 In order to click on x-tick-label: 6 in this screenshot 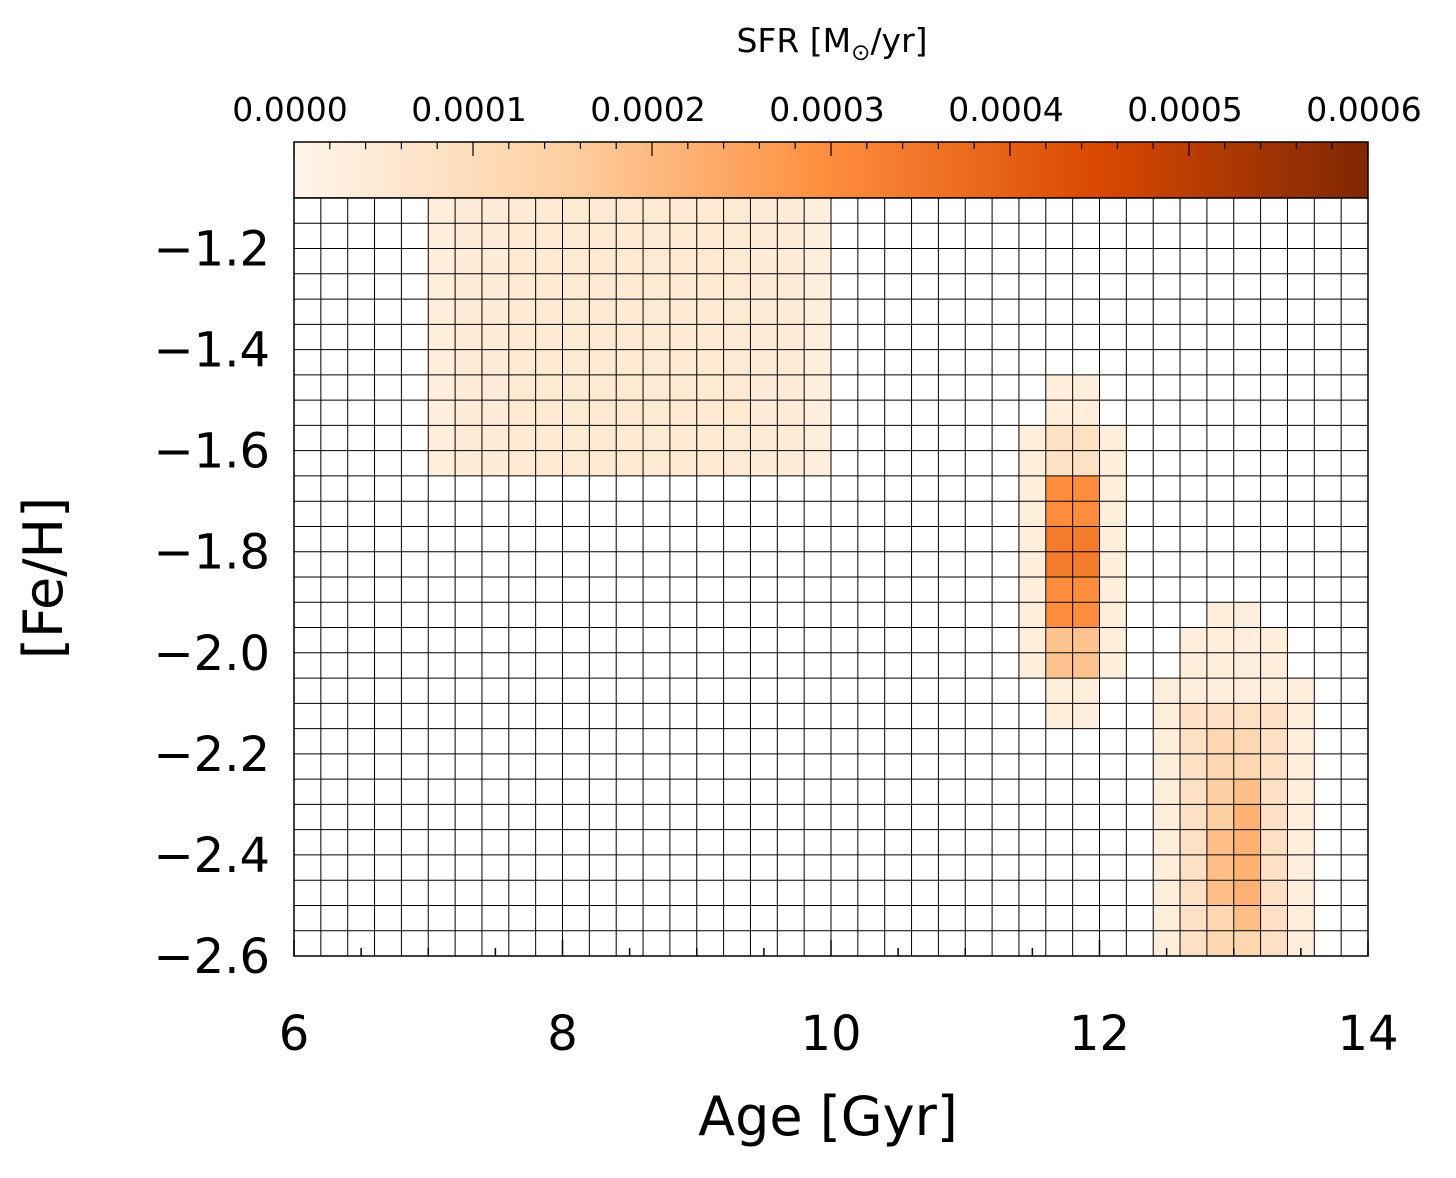, I will do `click(294, 1034)`.